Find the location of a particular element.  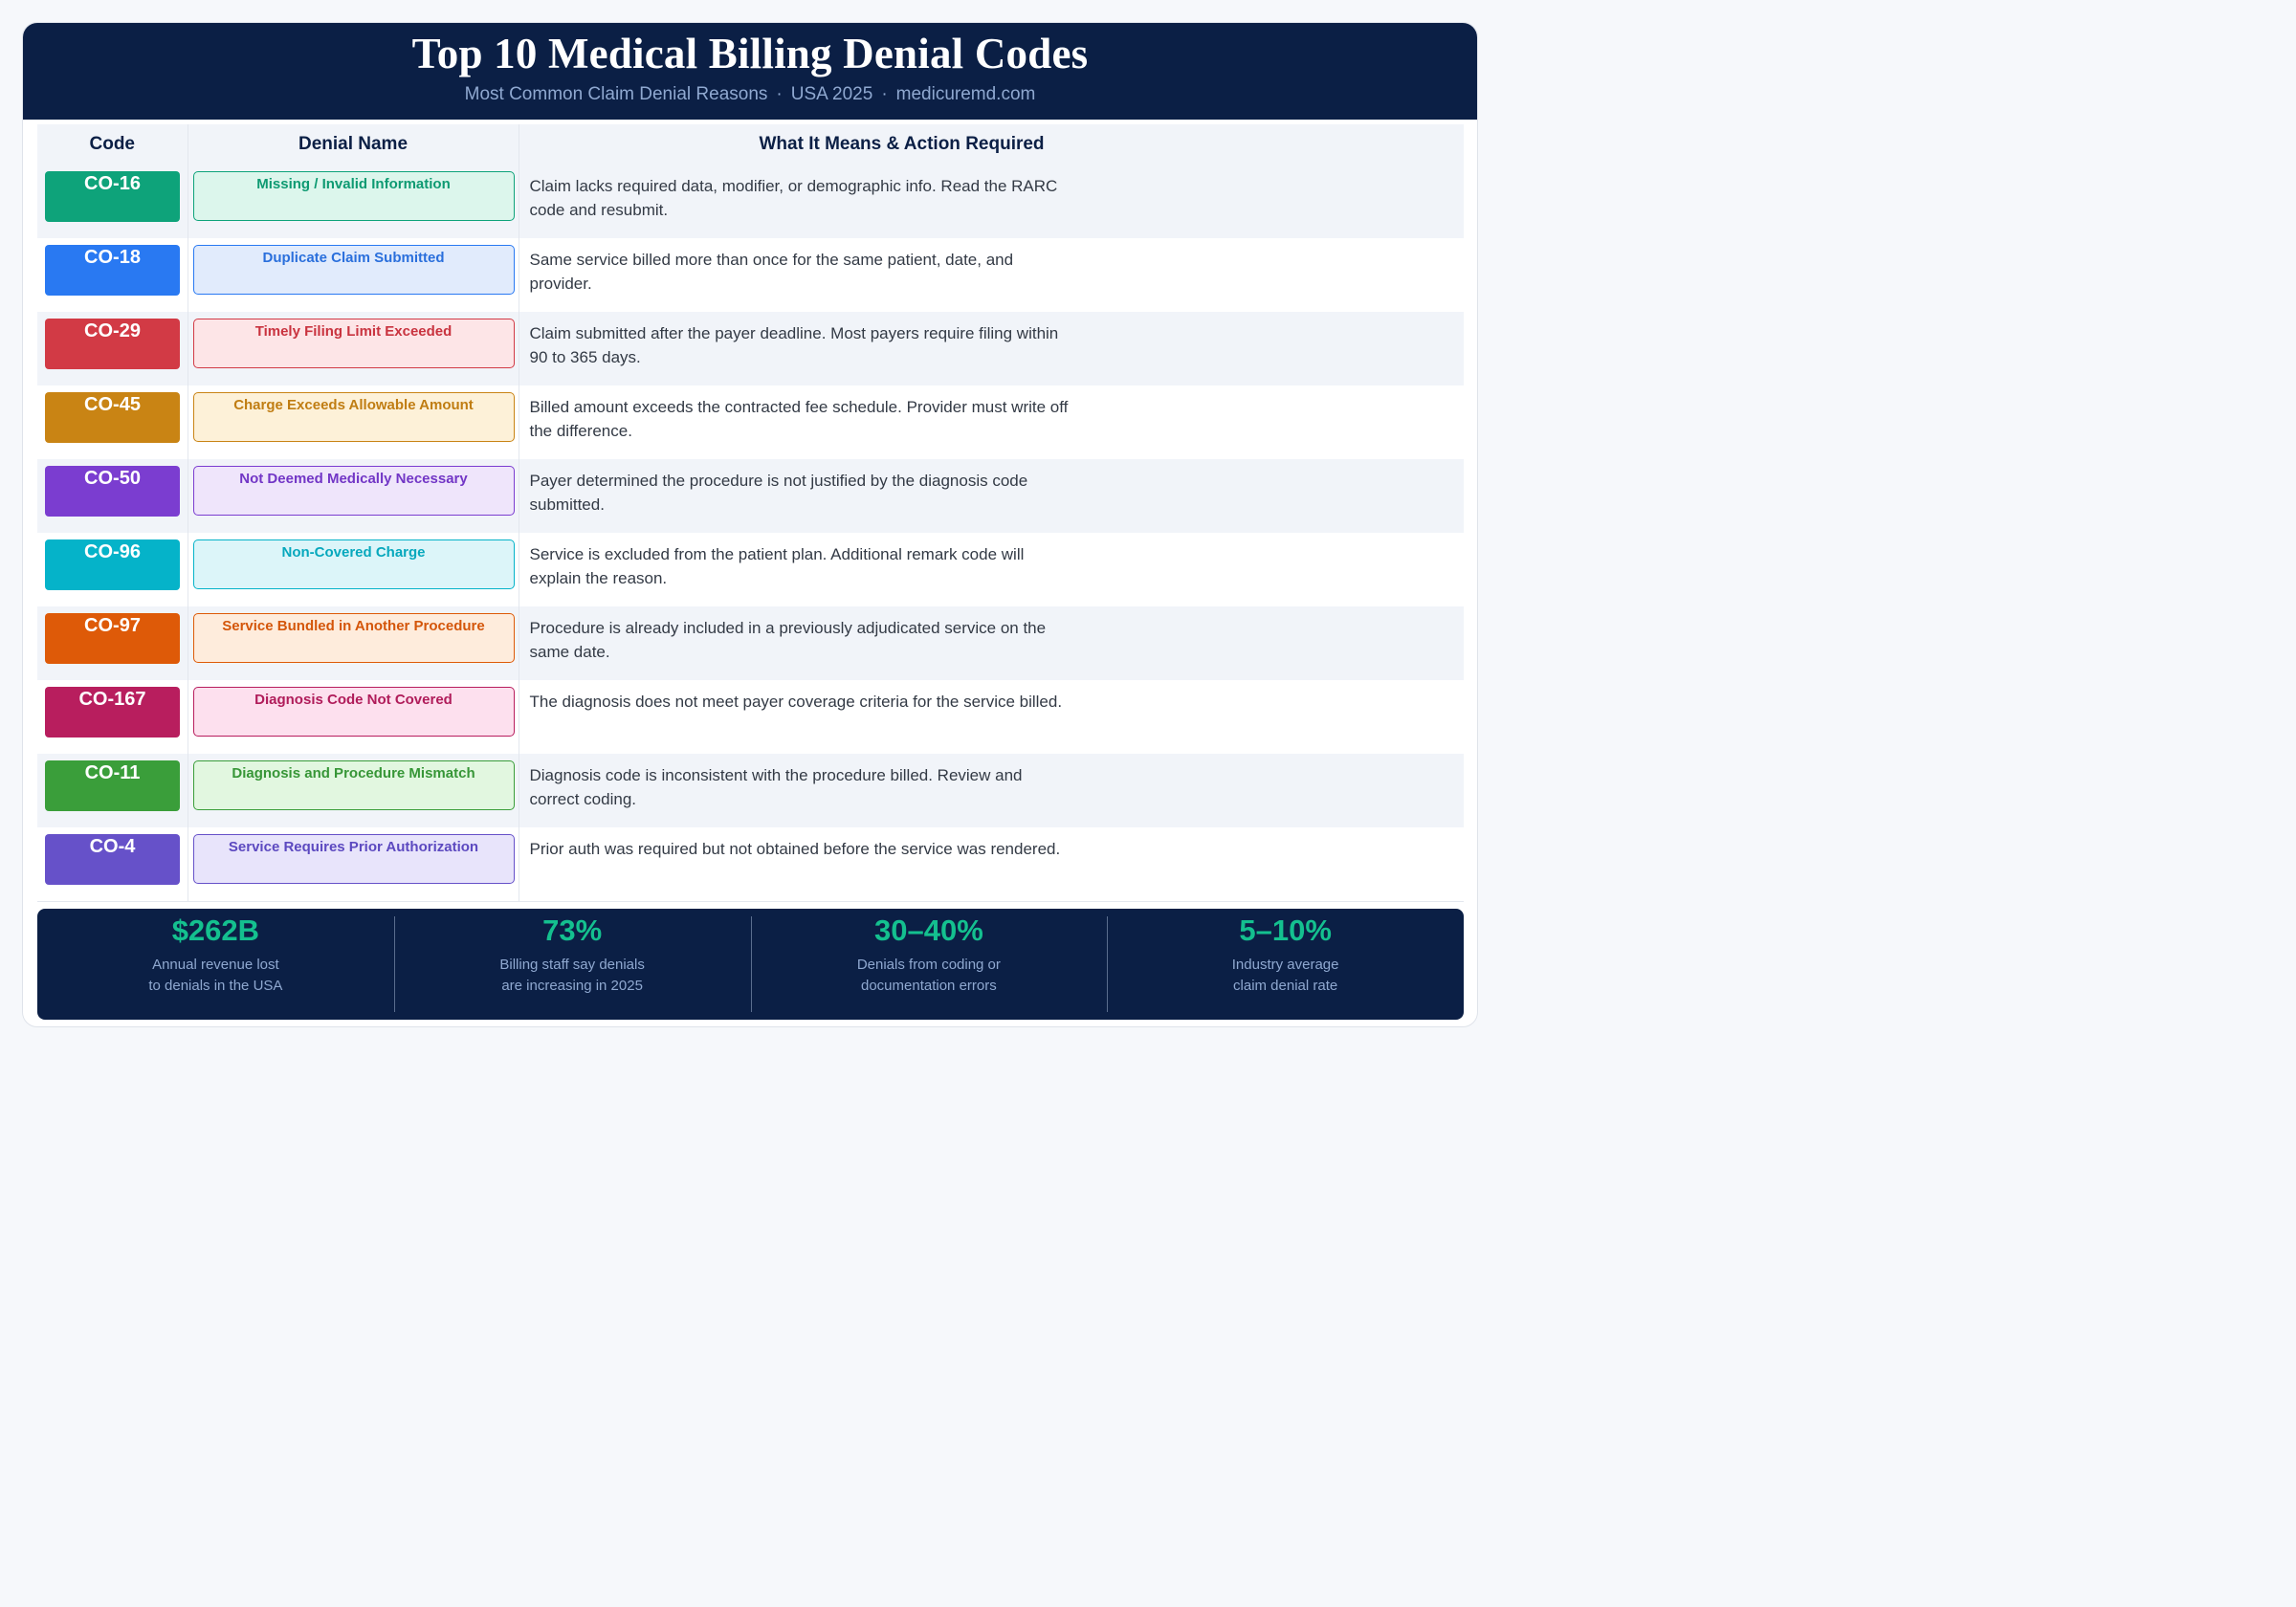

denial-code-badge: CO-45 is located at coordinates (112, 417).